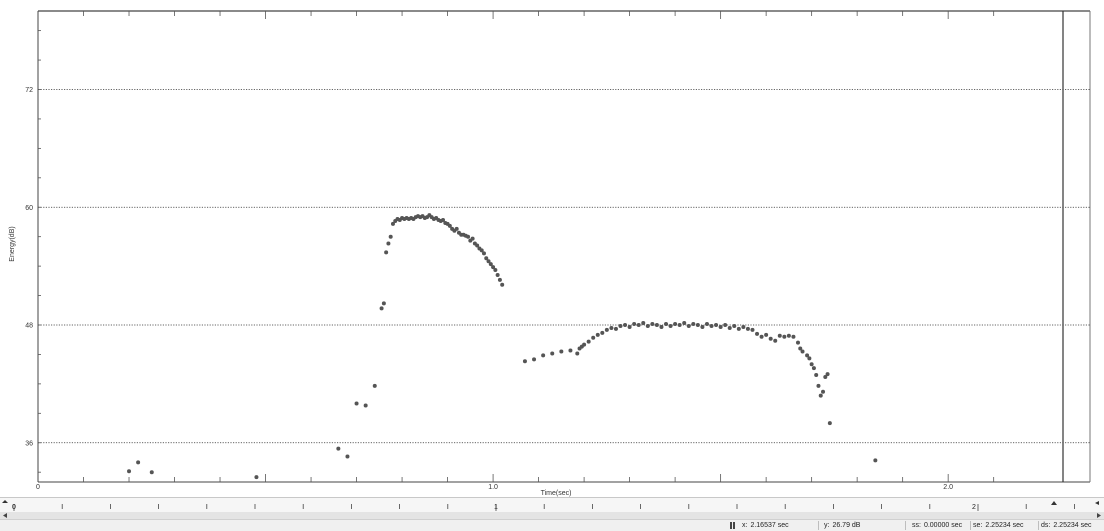 This screenshot has height=531, width=1104. Describe the element at coordinates (1054, 503) in the screenshot. I see `marker-up-icon` at that location.